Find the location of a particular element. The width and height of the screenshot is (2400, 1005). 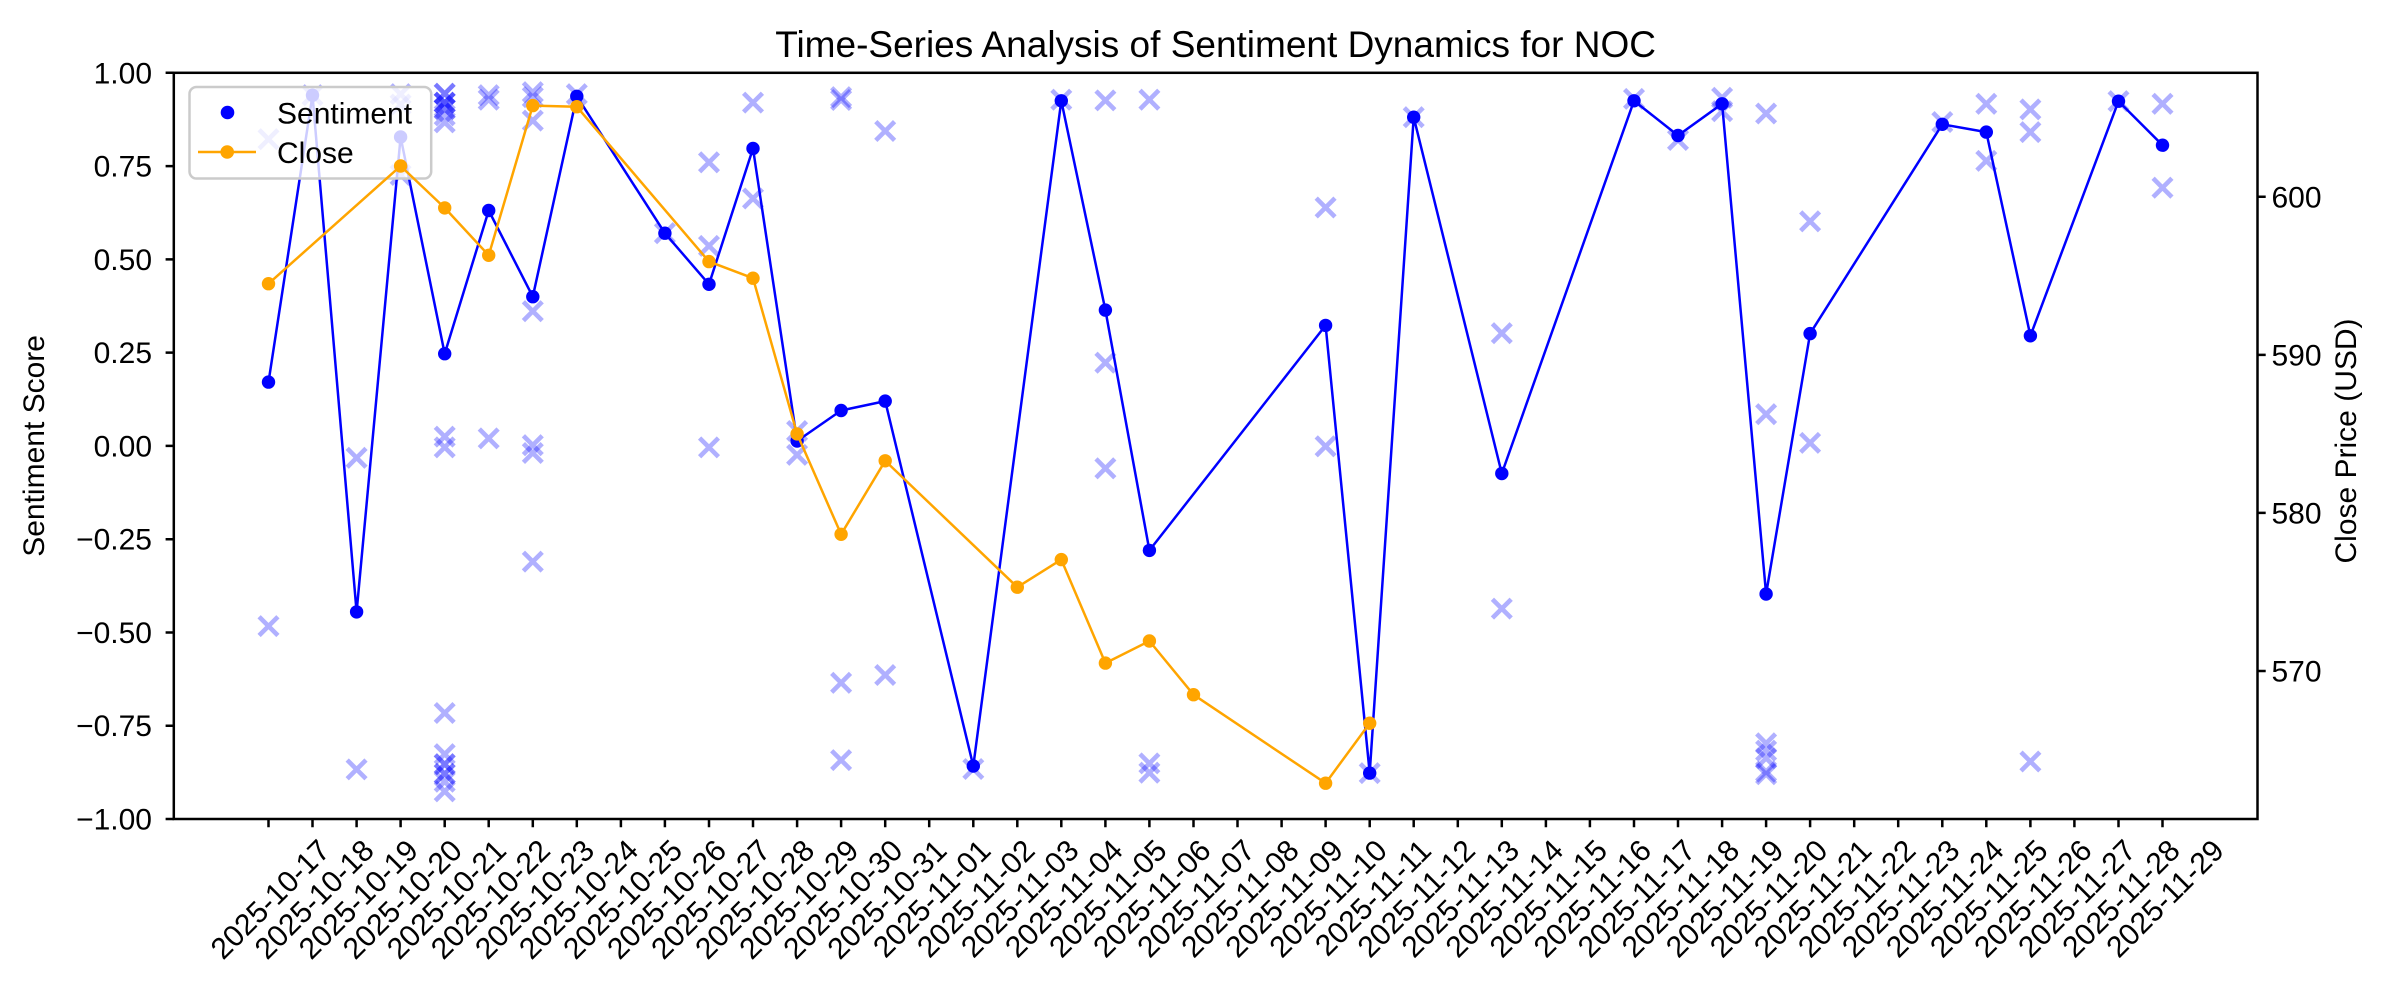

svg-text: 580 is located at coordinates (2297, 513).